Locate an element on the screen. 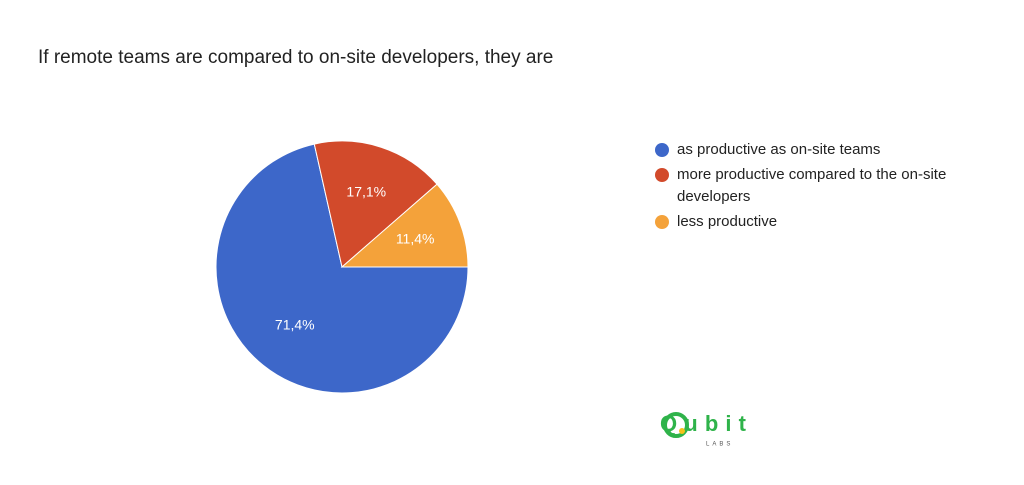 The width and height of the screenshot is (1024, 485). legend-item: less productive is located at coordinates (820, 222).